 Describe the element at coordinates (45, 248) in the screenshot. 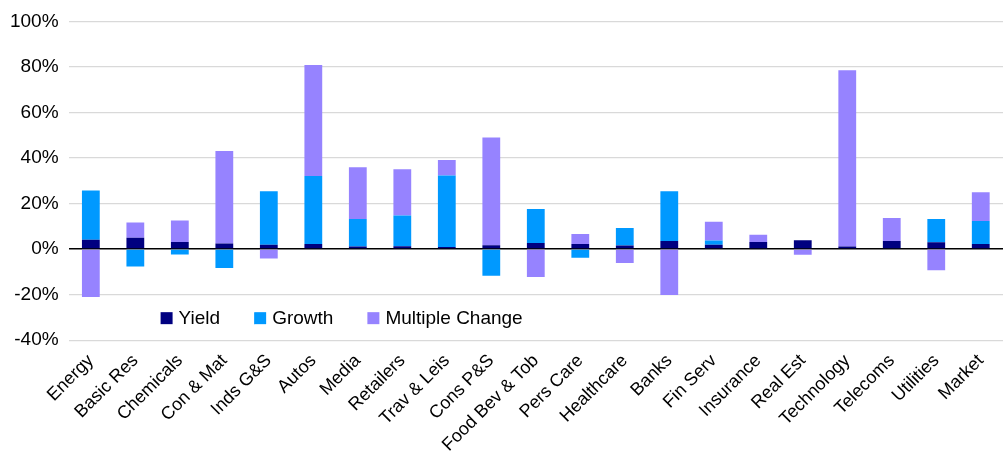

I see `y-tick-label: 0%` at that location.